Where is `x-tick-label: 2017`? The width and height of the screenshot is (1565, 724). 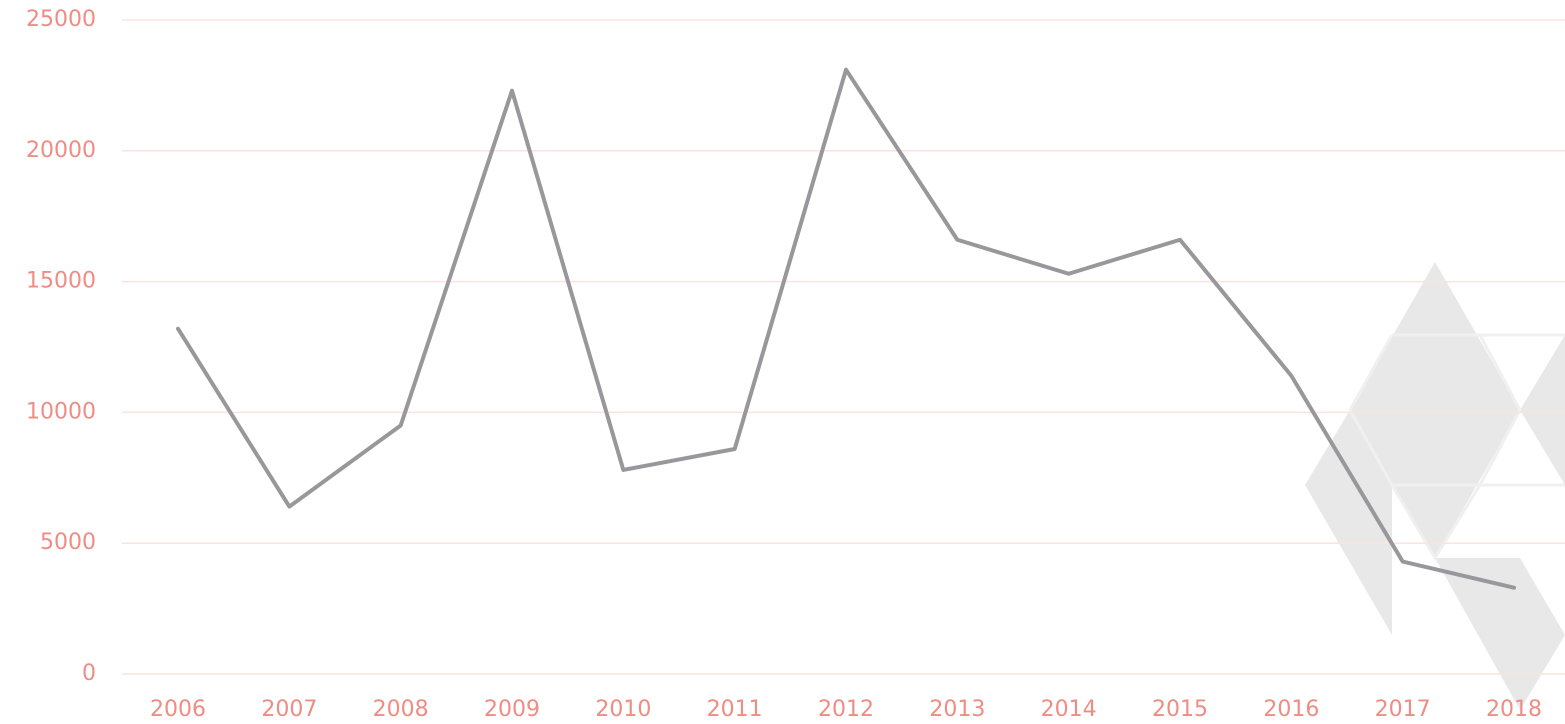 x-tick-label: 2017 is located at coordinates (1403, 709).